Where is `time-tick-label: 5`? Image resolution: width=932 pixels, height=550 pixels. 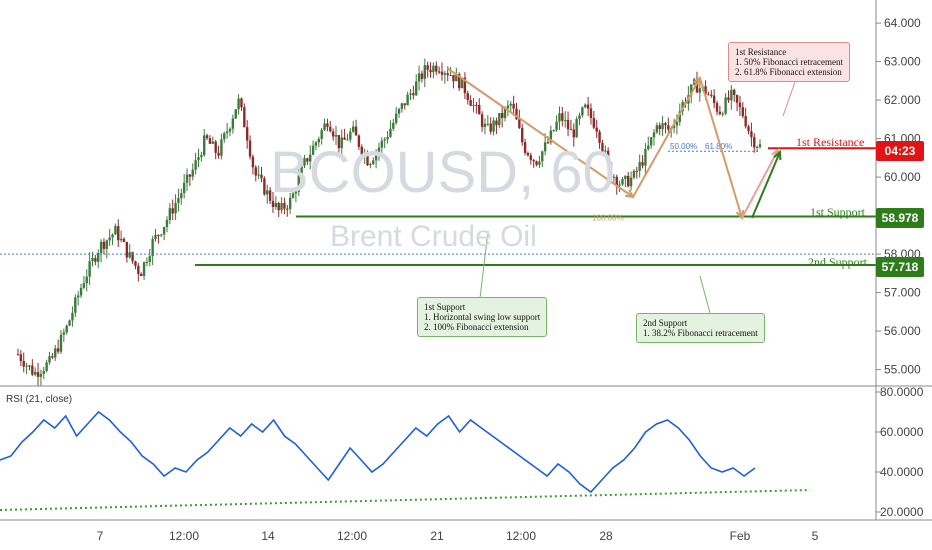 time-tick-label: 5 is located at coordinates (815, 536).